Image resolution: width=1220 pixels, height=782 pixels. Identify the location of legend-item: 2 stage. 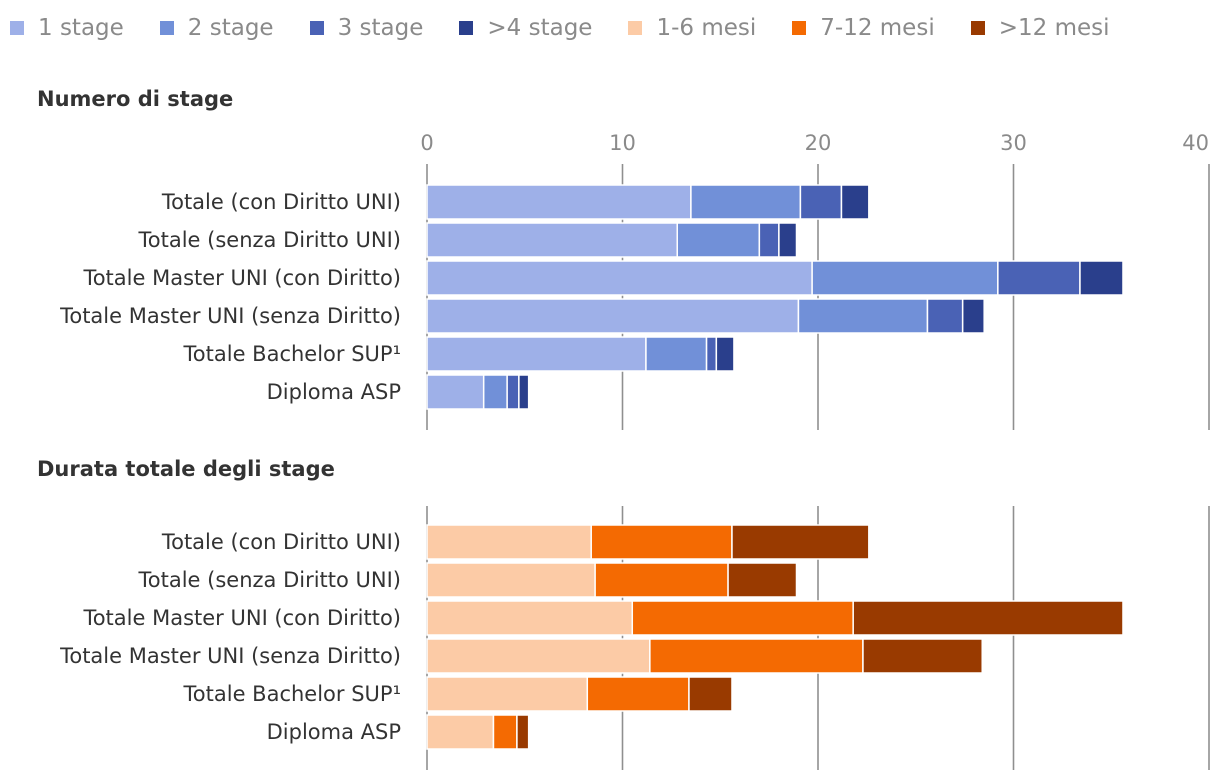
(216, 28).